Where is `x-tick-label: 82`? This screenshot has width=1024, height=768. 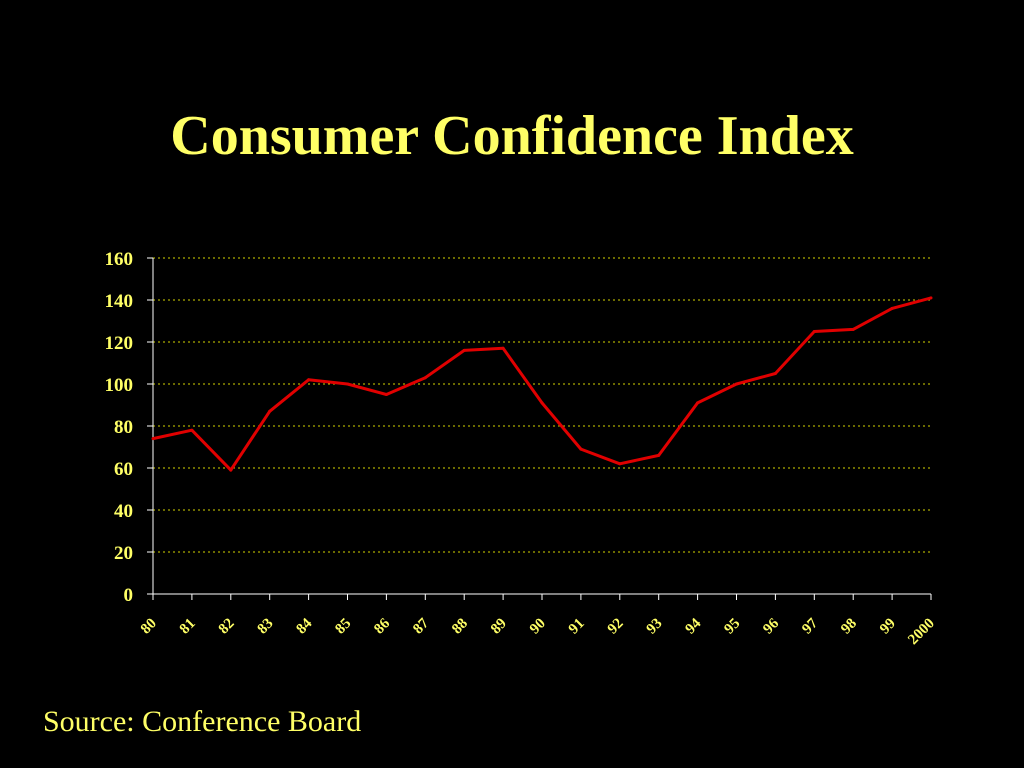
x-tick-label: 82 is located at coordinates (227, 627).